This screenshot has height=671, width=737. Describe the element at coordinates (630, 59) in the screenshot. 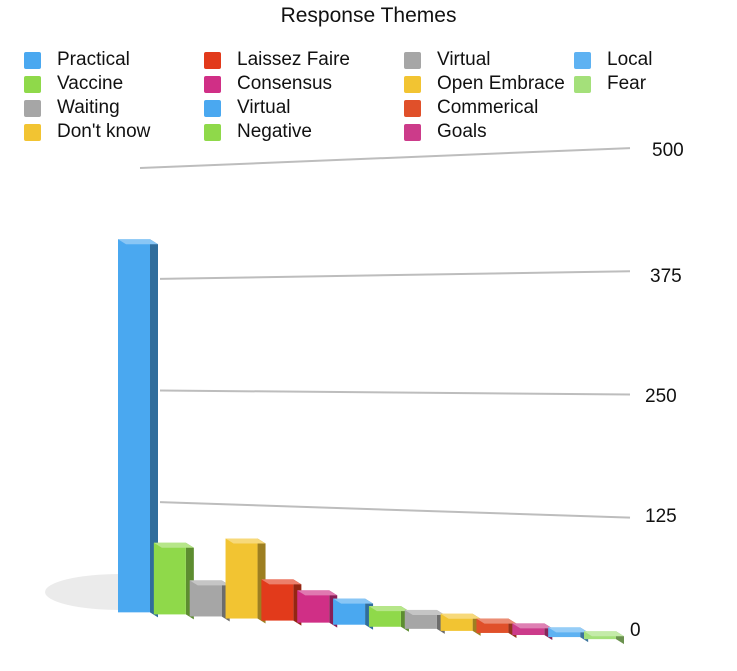

I see `legend-label: Local` at that location.